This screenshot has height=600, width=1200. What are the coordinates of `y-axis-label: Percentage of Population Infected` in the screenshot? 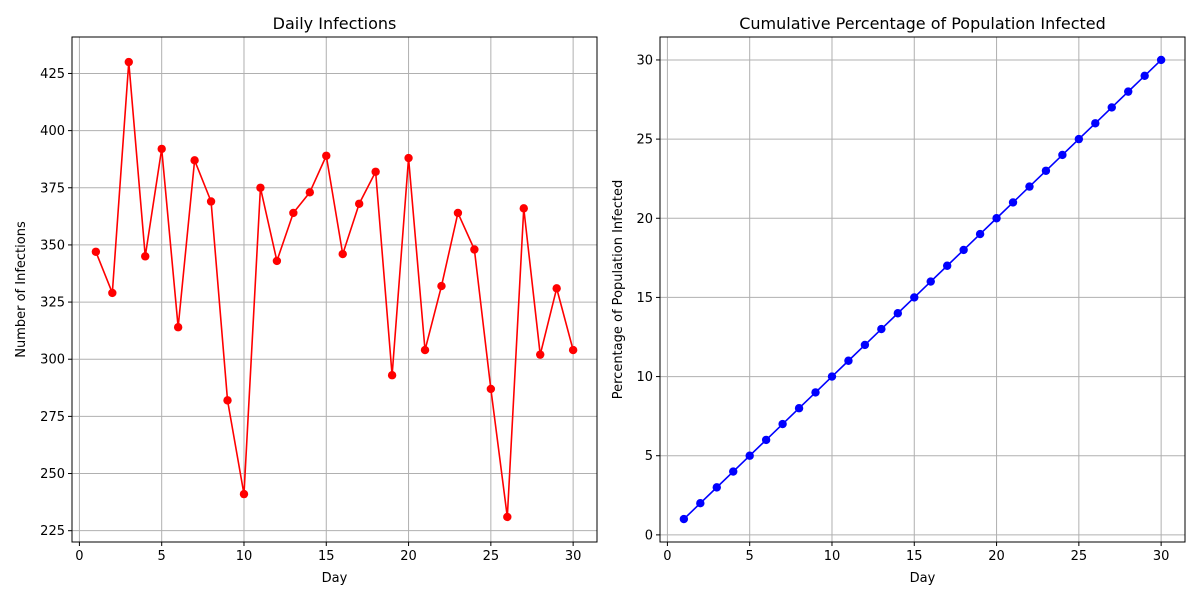 It's located at (618, 290).